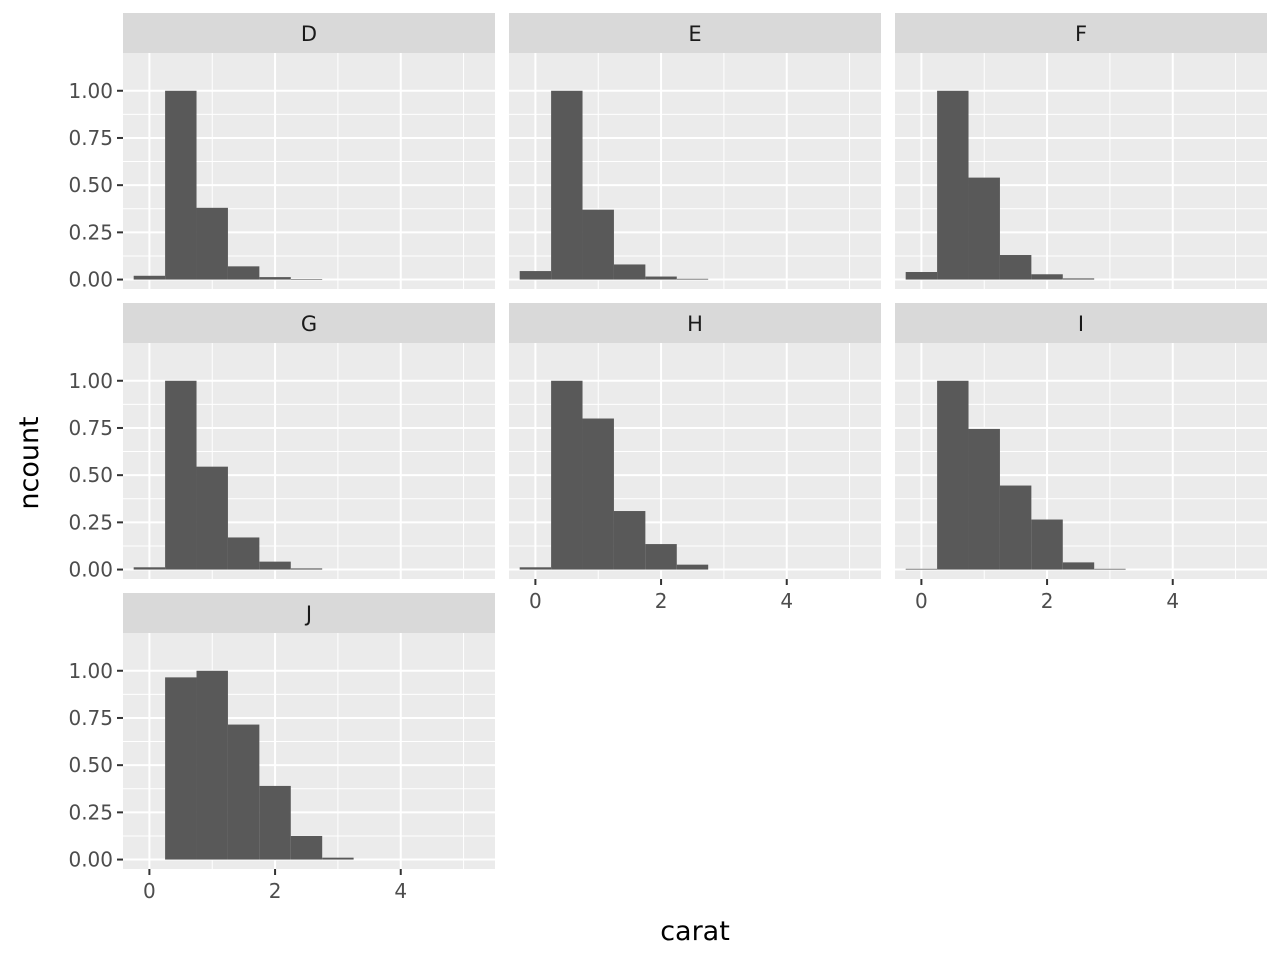 The width and height of the screenshot is (1280, 960). What do you see at coordinates (281, 748) in the screenshot?
I see `facet-J: J 0.00 0.25 0.50 0.75 1.00 0 2 4` at bounding box center [281, 748].